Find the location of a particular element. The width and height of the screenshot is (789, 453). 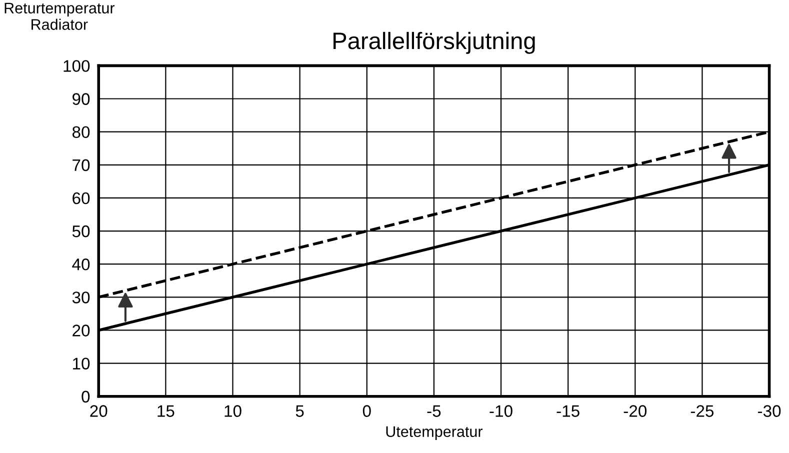

y-tick-label: 20 is located at coordinates (81, 330).